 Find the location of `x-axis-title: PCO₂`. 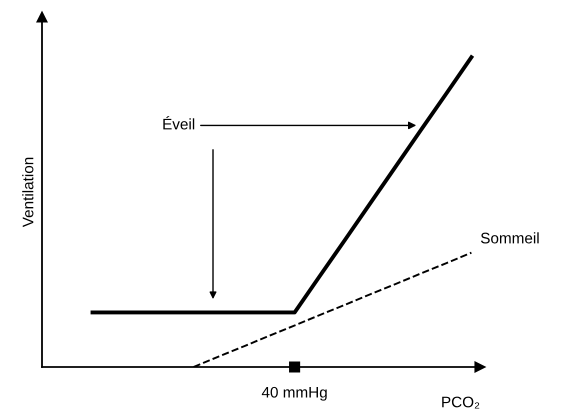

x-axis-title: PCO₂ is located at coordinates (461, 402).